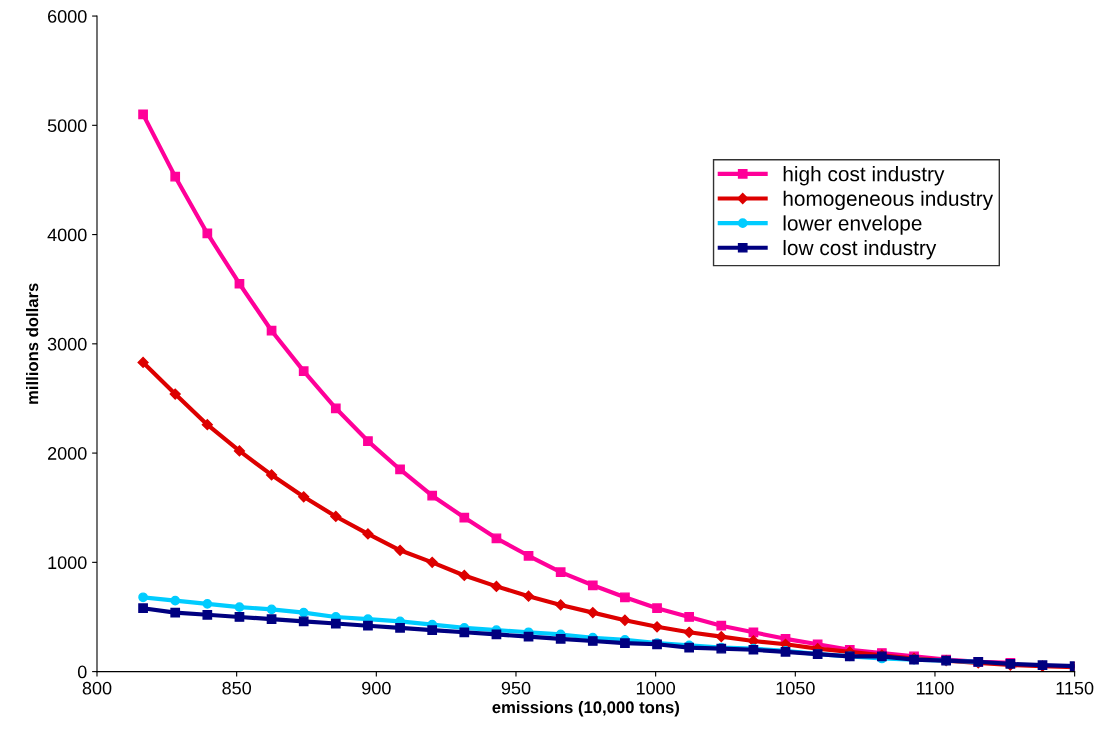  What do you see at coordinates (864, 176) in the screenshot?
I see `legend-label: high cost industry` at bounding box center [864, 176].